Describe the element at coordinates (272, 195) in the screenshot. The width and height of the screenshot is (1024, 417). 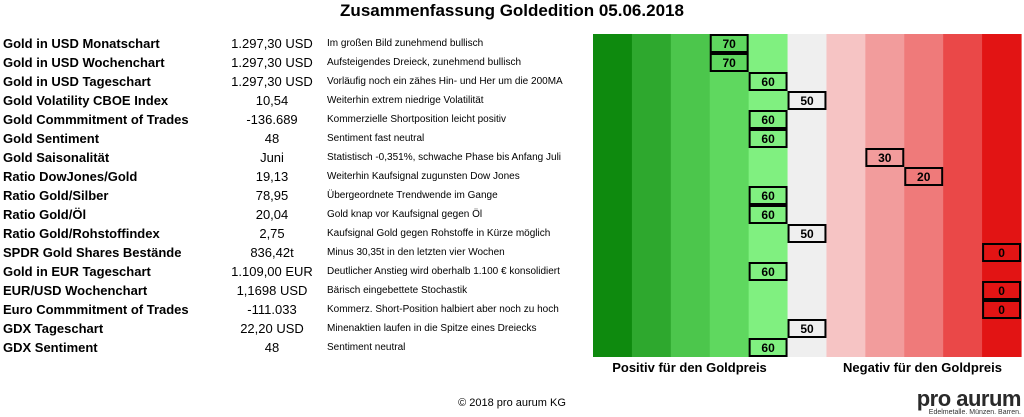
I see `indicator-value: 78,95` at that location.